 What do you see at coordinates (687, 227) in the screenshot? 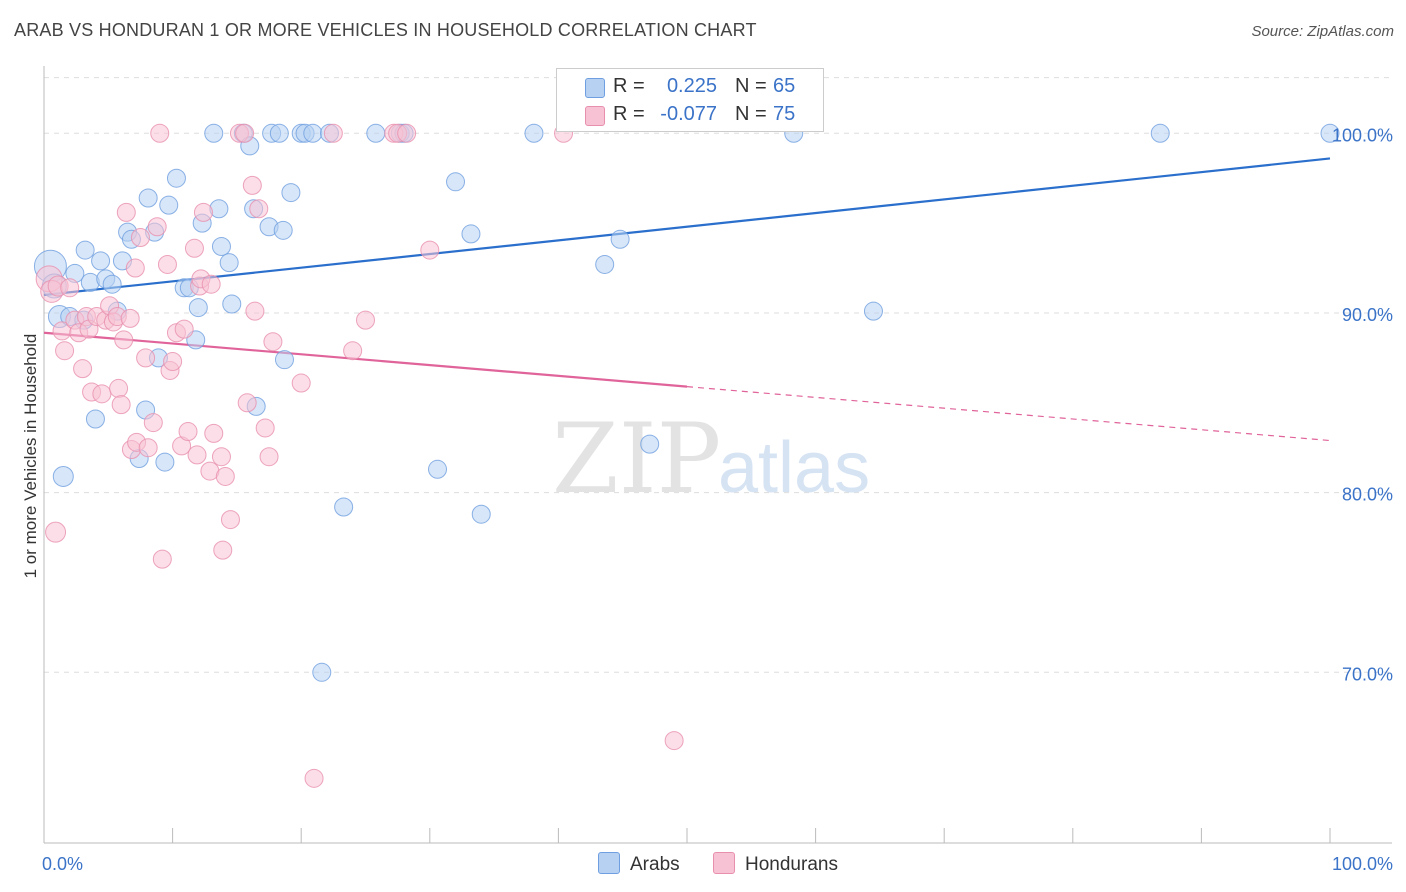
I see `trend-line-arab` at bounding box center [687, 227].